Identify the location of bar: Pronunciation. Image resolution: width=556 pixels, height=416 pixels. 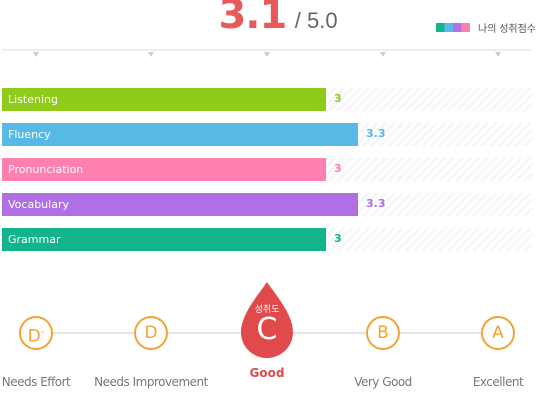
(164, 169).